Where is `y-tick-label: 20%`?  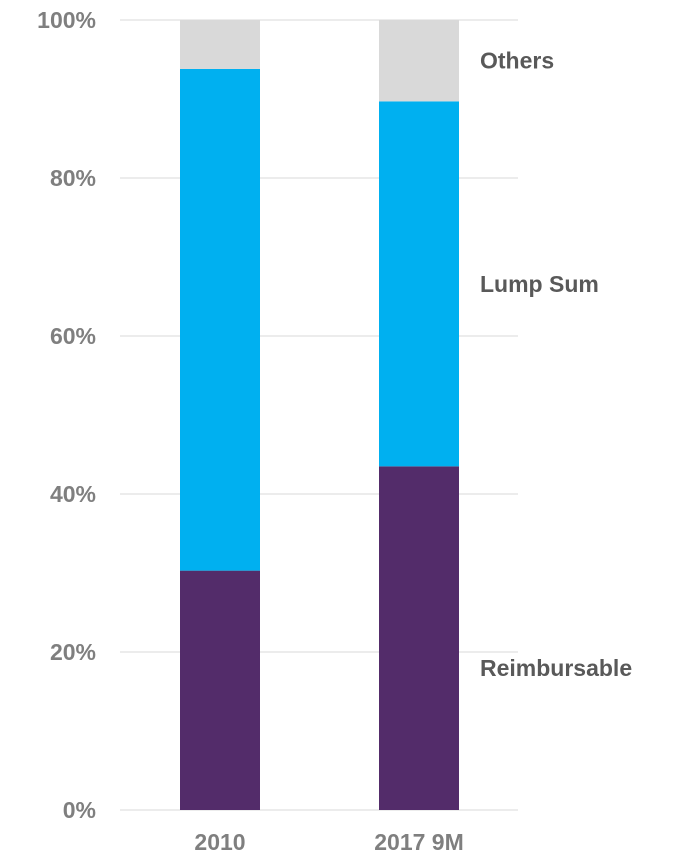
y-tick-label: 20% is located at coordinates (73, 652).